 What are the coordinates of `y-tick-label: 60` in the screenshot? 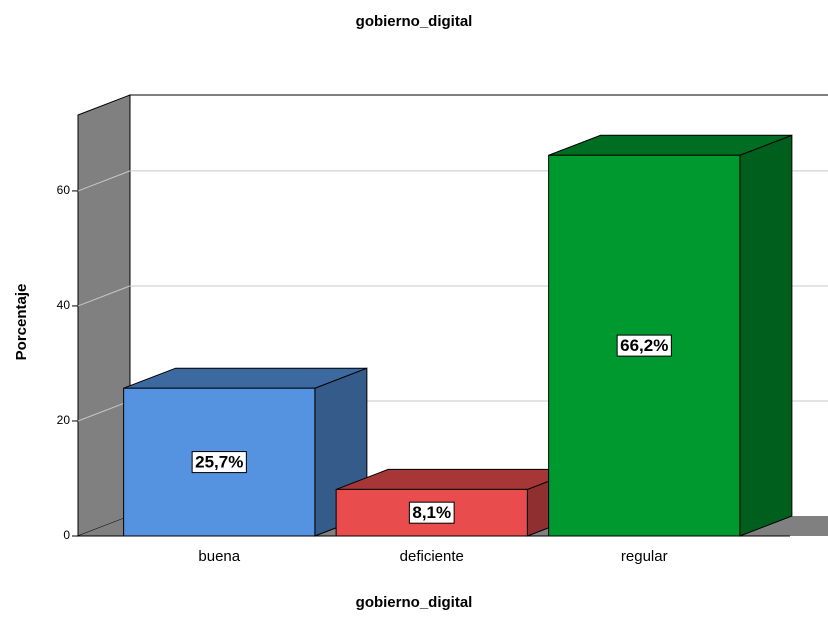 It's located at (64, 190).